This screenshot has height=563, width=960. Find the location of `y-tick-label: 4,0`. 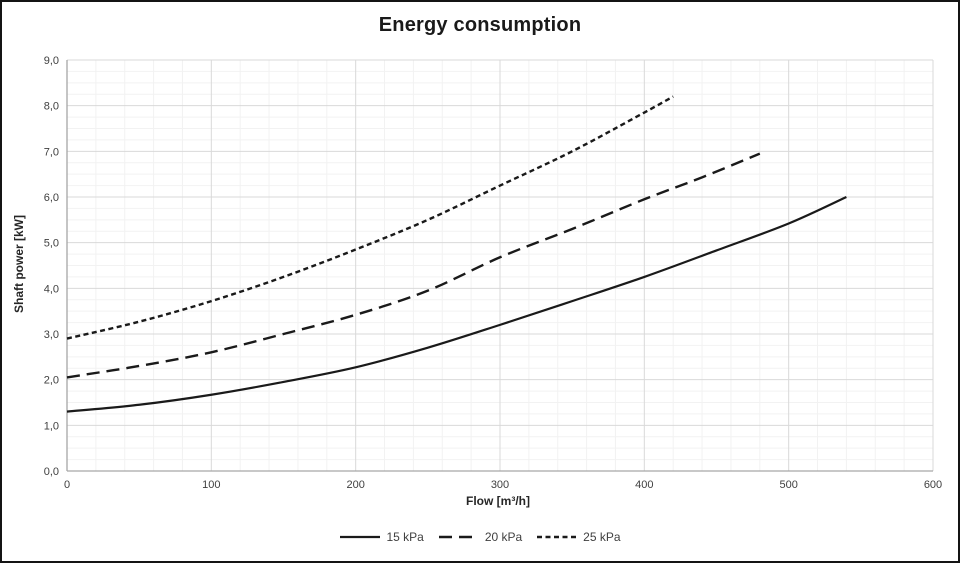

y-tick-label: 4,0 is located at coordinates (51, 289).